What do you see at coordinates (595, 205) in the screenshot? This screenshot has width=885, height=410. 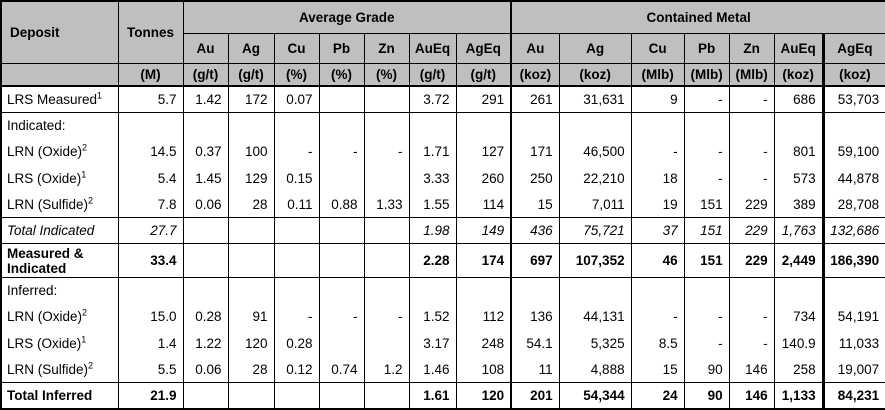 I see `metal-value-cell: 7,011` at bounding box center [595, 205].